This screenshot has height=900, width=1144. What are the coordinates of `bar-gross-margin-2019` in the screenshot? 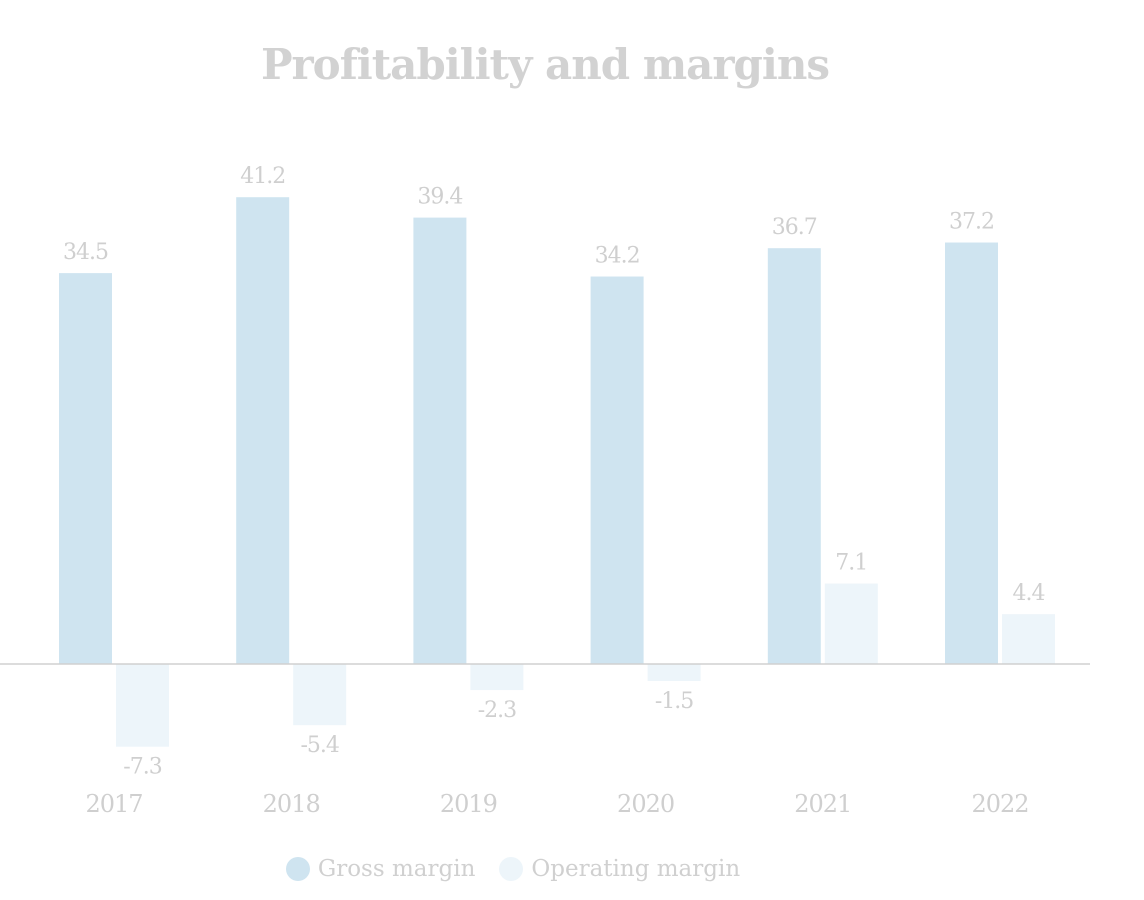 It's located at (440, 440).